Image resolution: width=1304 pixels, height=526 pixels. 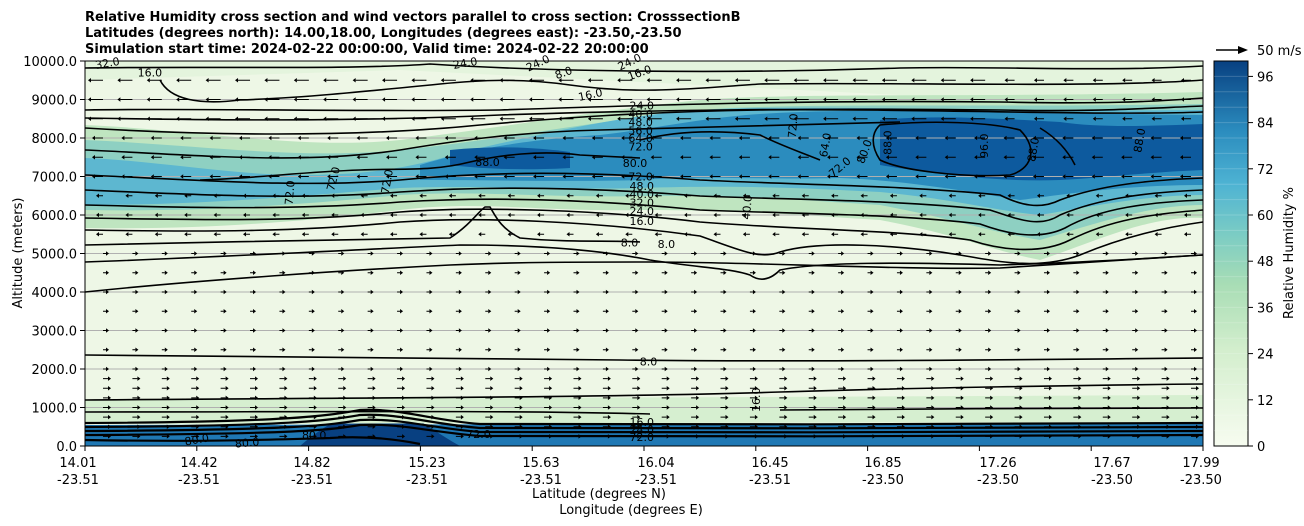 What do you see at coordinates (427, 480) in the screenshot?
I see `x-tick-label-lon: -23.51` at bounding box center [427, 480].